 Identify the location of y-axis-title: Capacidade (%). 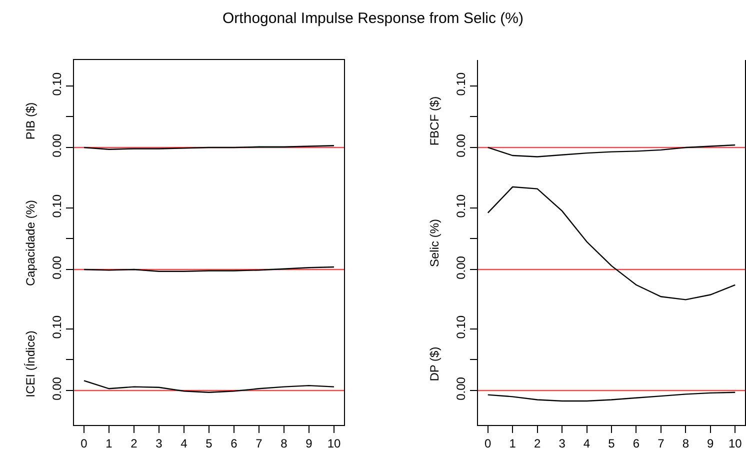
(31, 243).